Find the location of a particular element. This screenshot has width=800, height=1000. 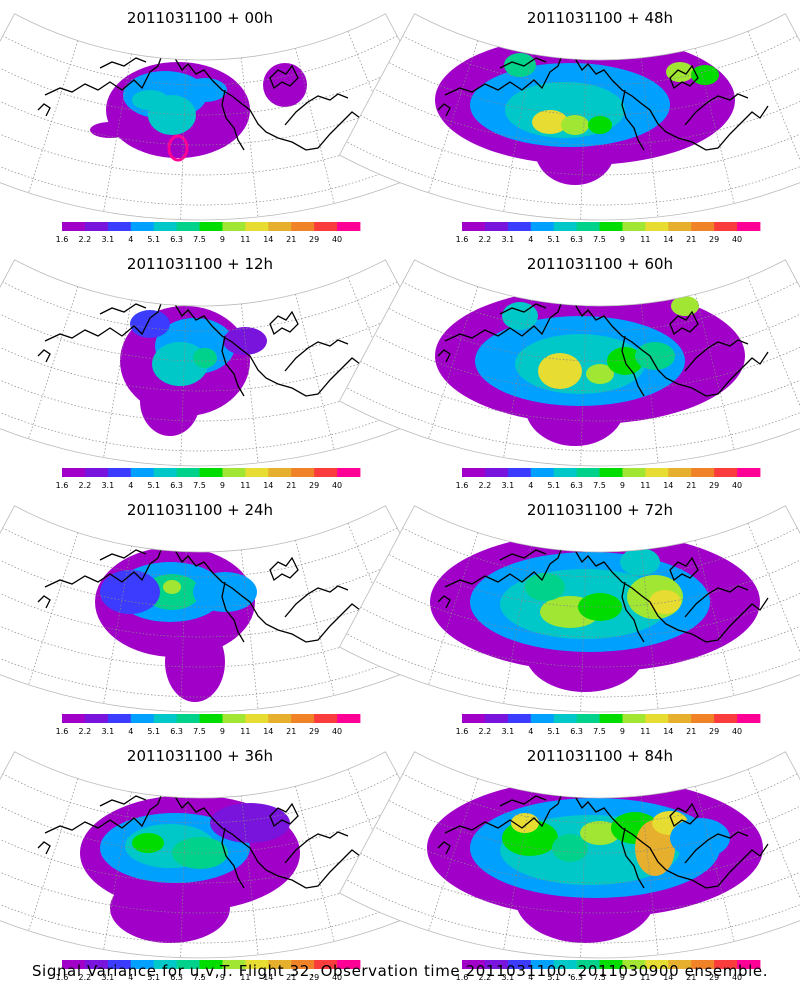

map-border is located at coordinates (569, 855).